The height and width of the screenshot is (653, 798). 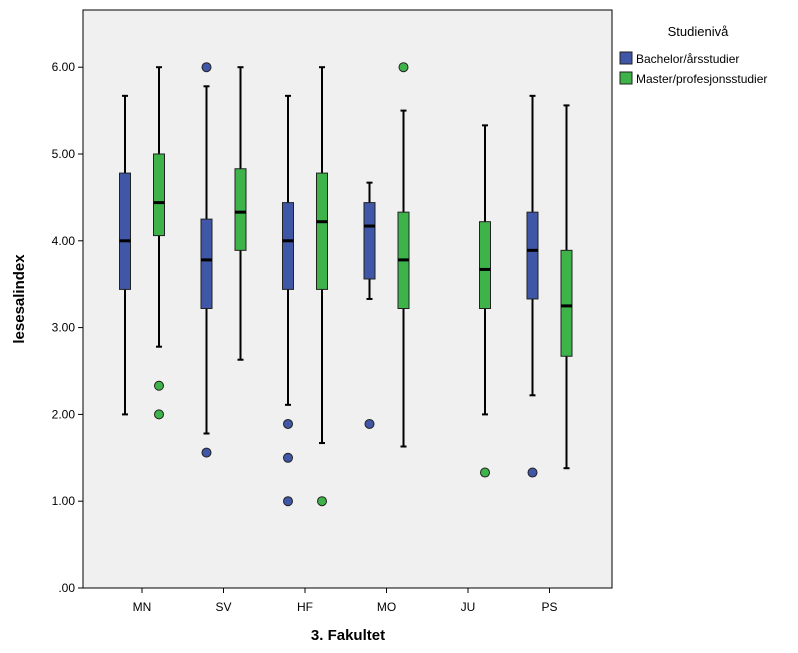 I want to click on box-PS-master, so click(x=566, y=287).